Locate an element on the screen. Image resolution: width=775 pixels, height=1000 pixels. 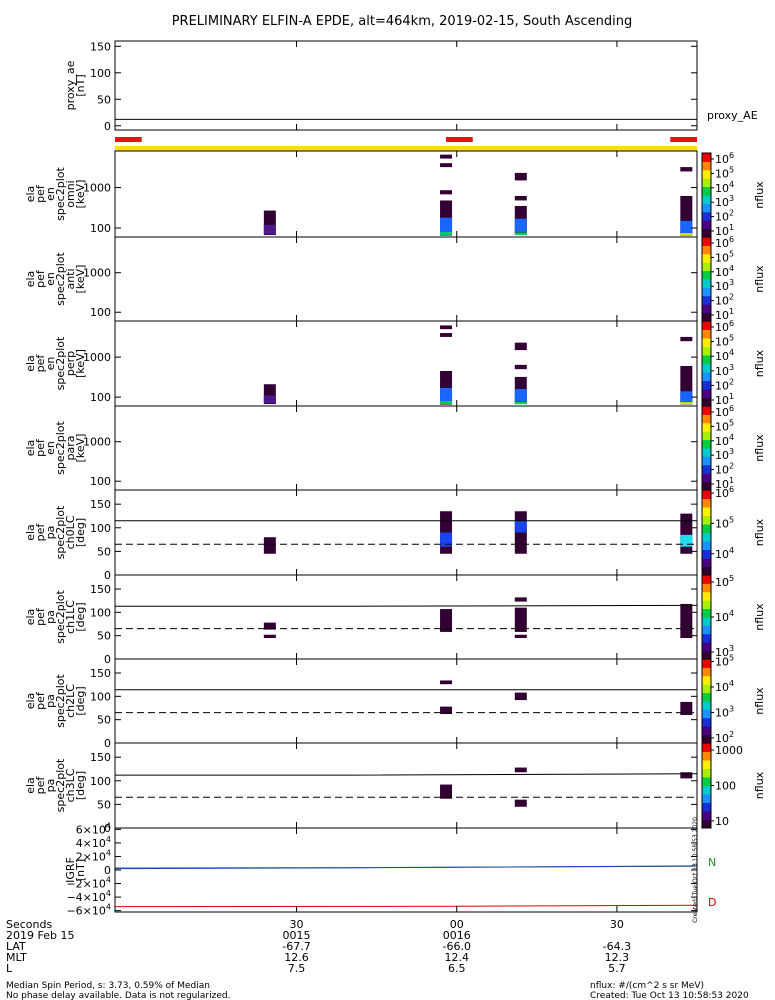
legend-d: D is located at coordinates (712, 902).